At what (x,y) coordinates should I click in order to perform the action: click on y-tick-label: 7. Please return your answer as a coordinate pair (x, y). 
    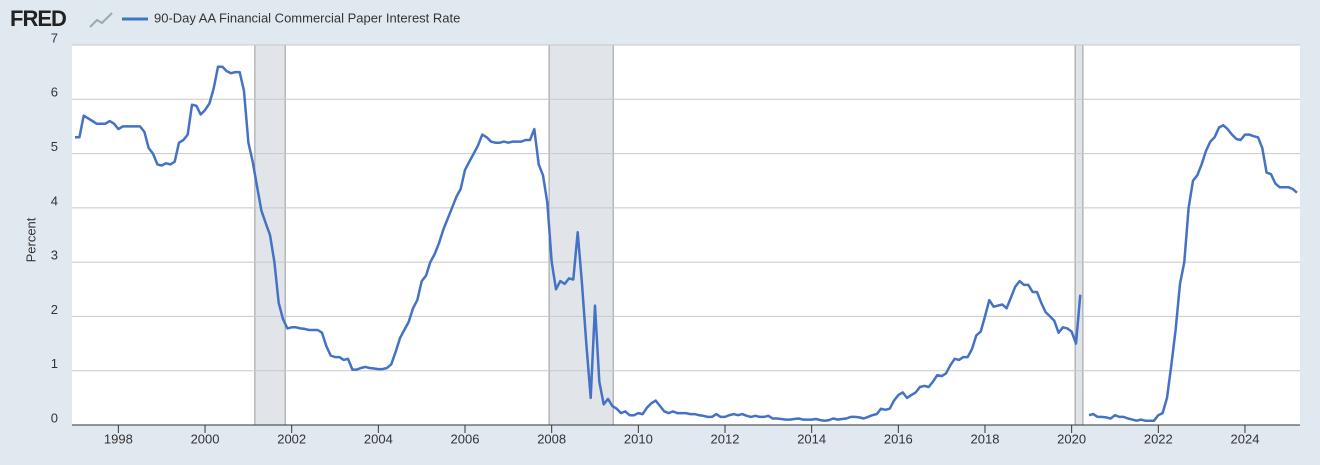
    Looking at the image, I should click on (54, 37).